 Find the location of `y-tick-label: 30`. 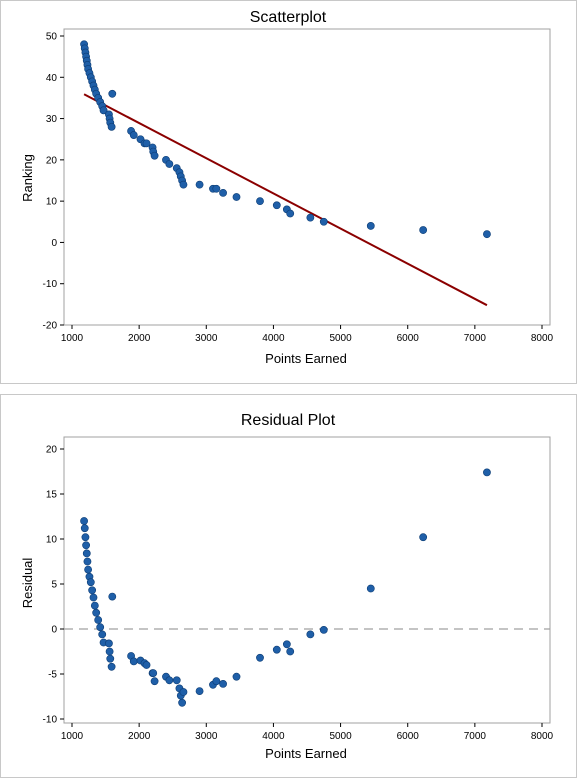

y-tick-label: 30 is located at coordinates (52, 119).